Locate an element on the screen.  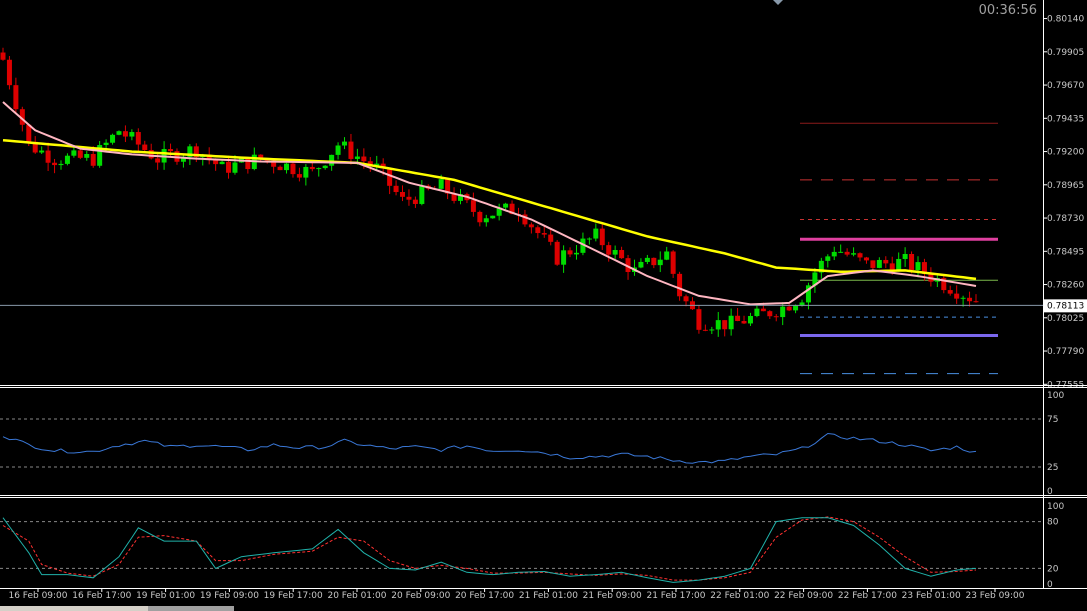
time-tick-label: 21 Feb 01:00 is located at coordinates (548, 596).